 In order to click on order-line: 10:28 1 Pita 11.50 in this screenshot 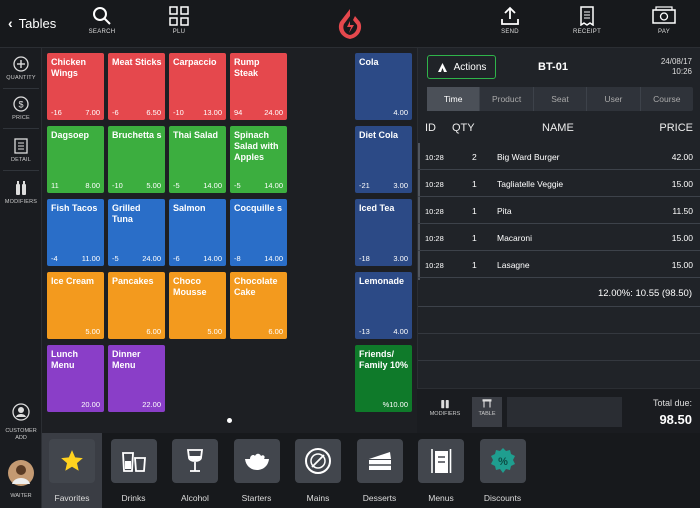, I will do `click(559, 210)`.